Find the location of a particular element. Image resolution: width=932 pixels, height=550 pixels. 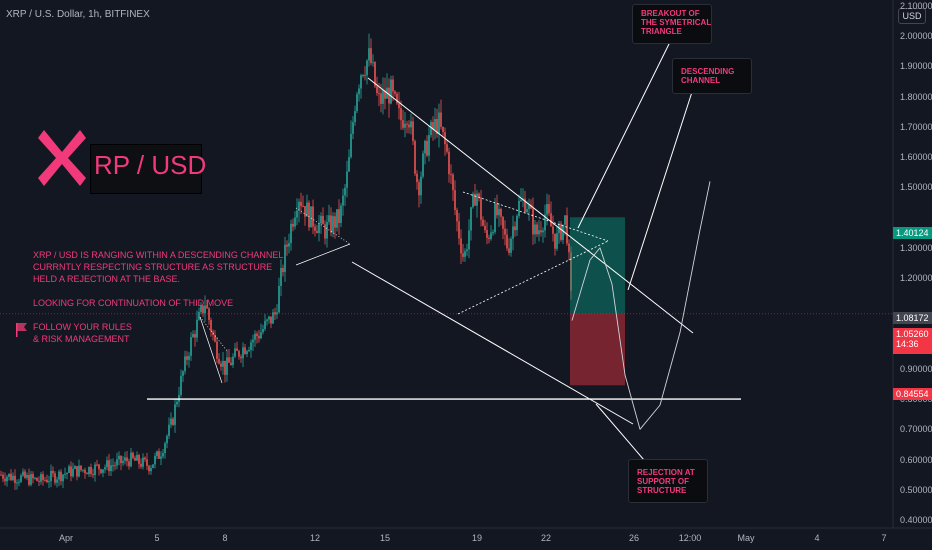

callout-channel: DESCENDING CHANNEL is located at coordinates (712, 76).